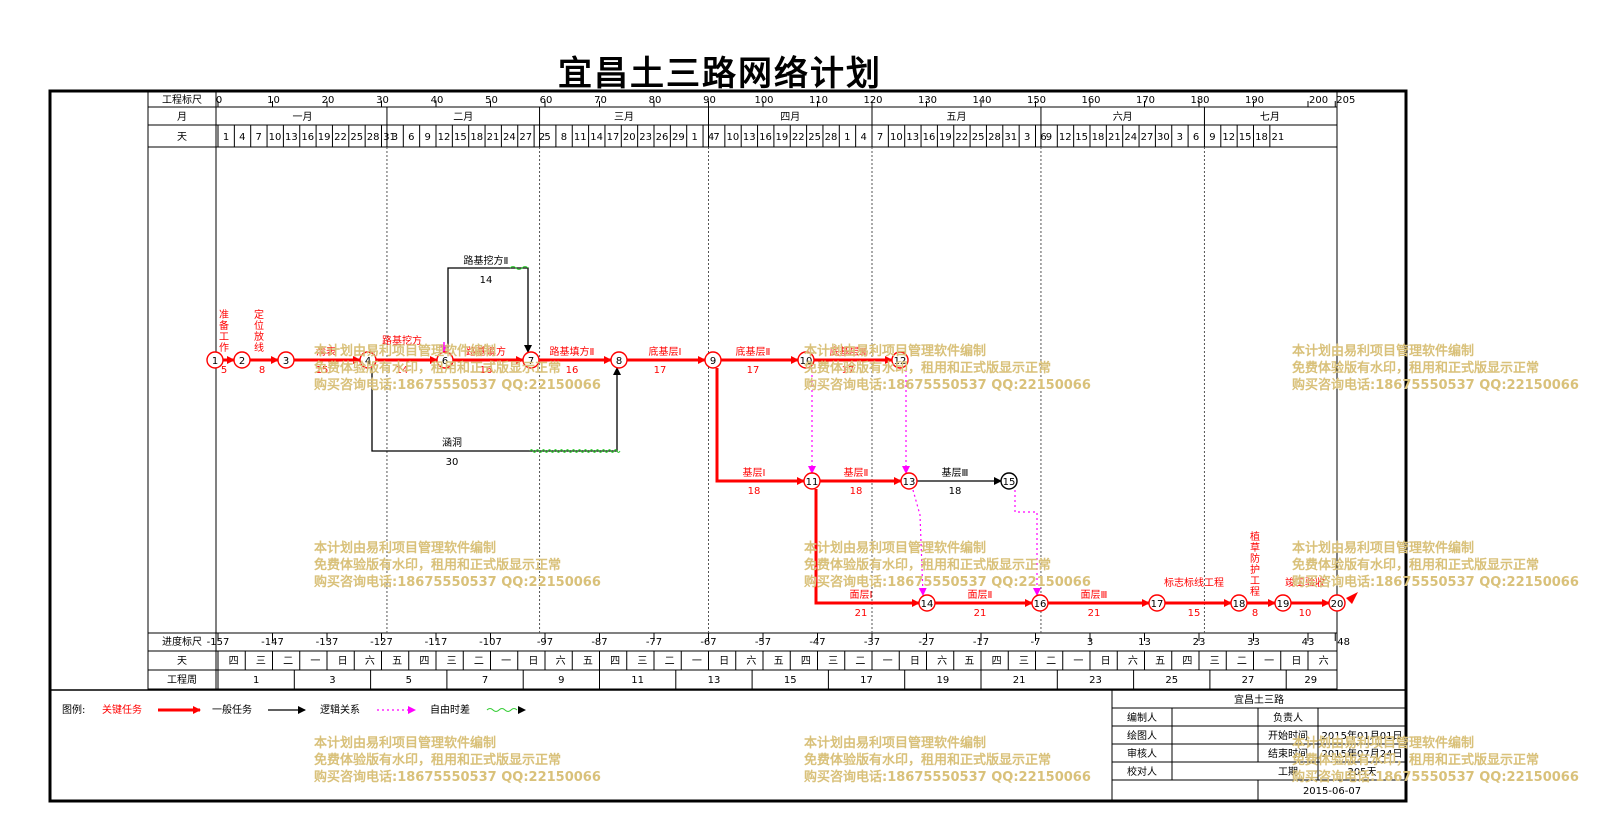 Image resolution: width=1604 pixels, height=823 pixels. Describe the element at coordinates (1283, 604) in the screenshot. I see `node-label-19: 19` at that location.